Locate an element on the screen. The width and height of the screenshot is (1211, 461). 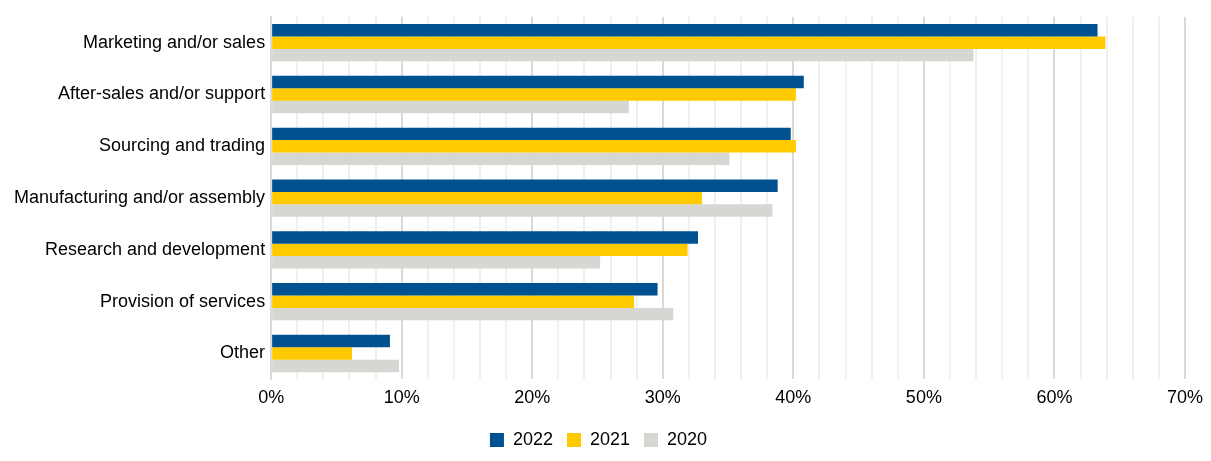
y-tick-label: Other is located at coordinates (243, 352).